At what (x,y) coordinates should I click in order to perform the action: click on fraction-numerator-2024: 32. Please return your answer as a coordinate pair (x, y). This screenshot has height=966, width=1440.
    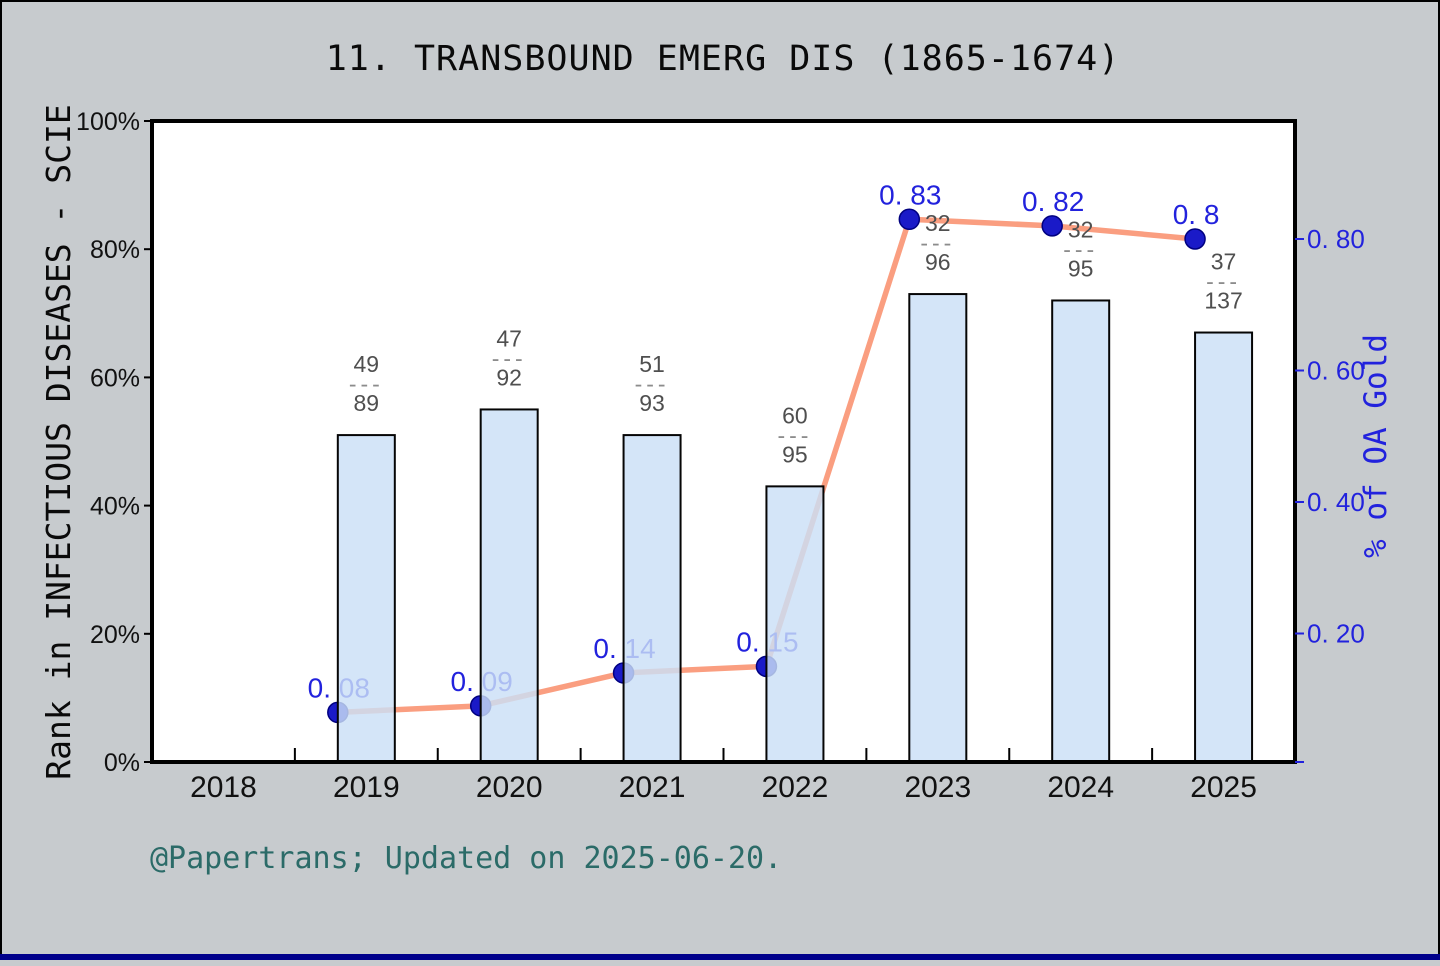
    Looking at the image, I should click on (1081, 229).